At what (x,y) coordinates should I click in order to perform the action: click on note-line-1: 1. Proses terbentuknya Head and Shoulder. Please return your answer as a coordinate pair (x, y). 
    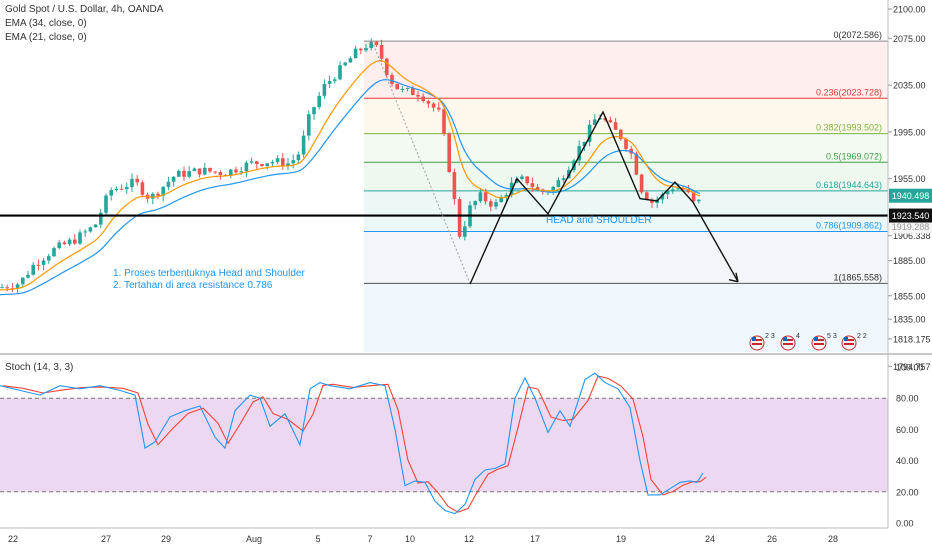
    Looking at the image, I should click on (209, 273).